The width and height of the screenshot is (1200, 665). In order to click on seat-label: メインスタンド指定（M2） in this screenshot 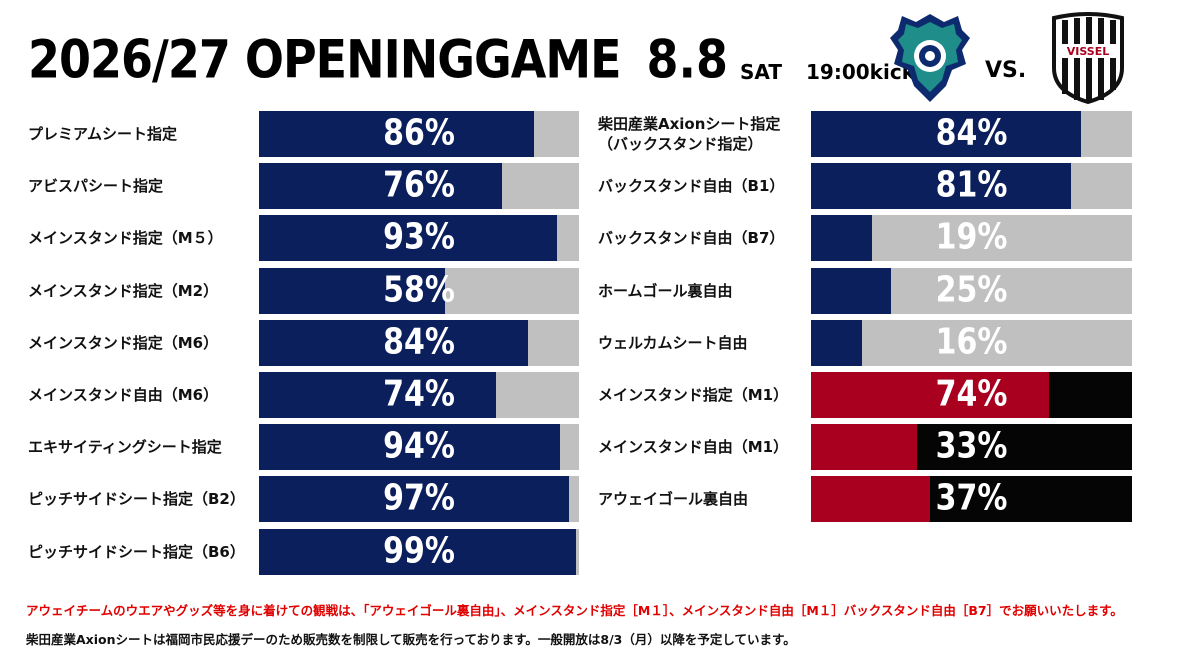, I will do `click(123, 291)`.